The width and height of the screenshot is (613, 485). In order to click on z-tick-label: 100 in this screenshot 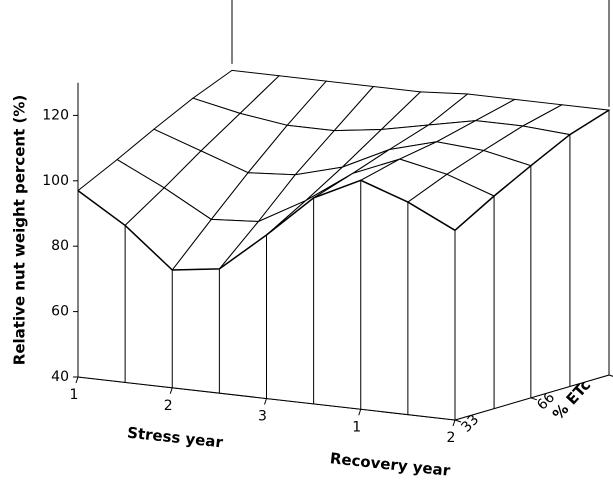, I will do `click(55, 181)`.